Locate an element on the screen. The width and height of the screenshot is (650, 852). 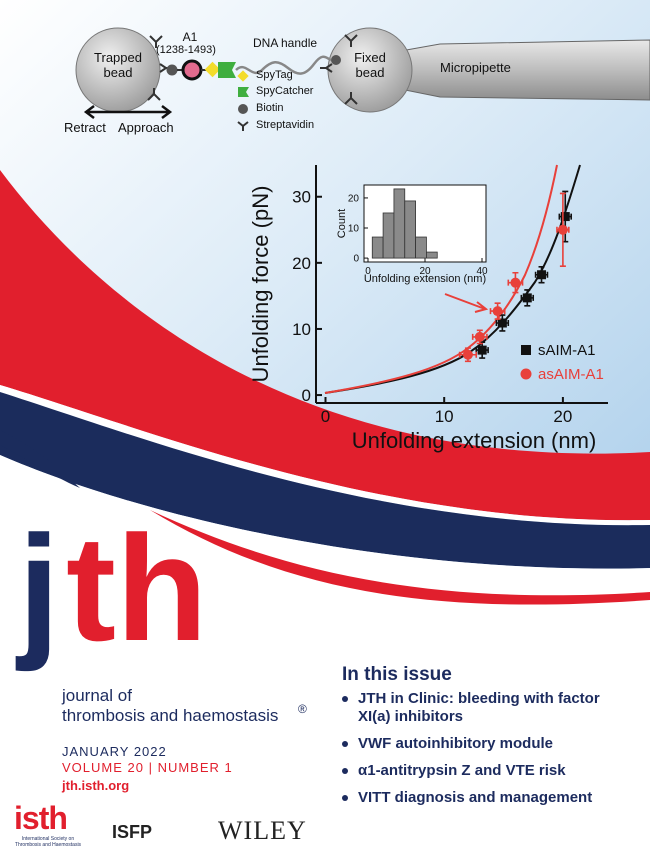
navy-tip is located at coordinates (40, 459).